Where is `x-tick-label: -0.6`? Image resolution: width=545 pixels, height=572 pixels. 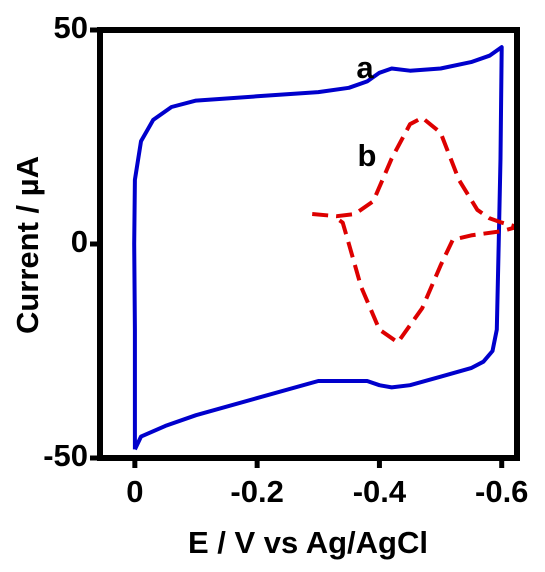
x-tick-label: -0.6 is located at coordinates (501, 491).